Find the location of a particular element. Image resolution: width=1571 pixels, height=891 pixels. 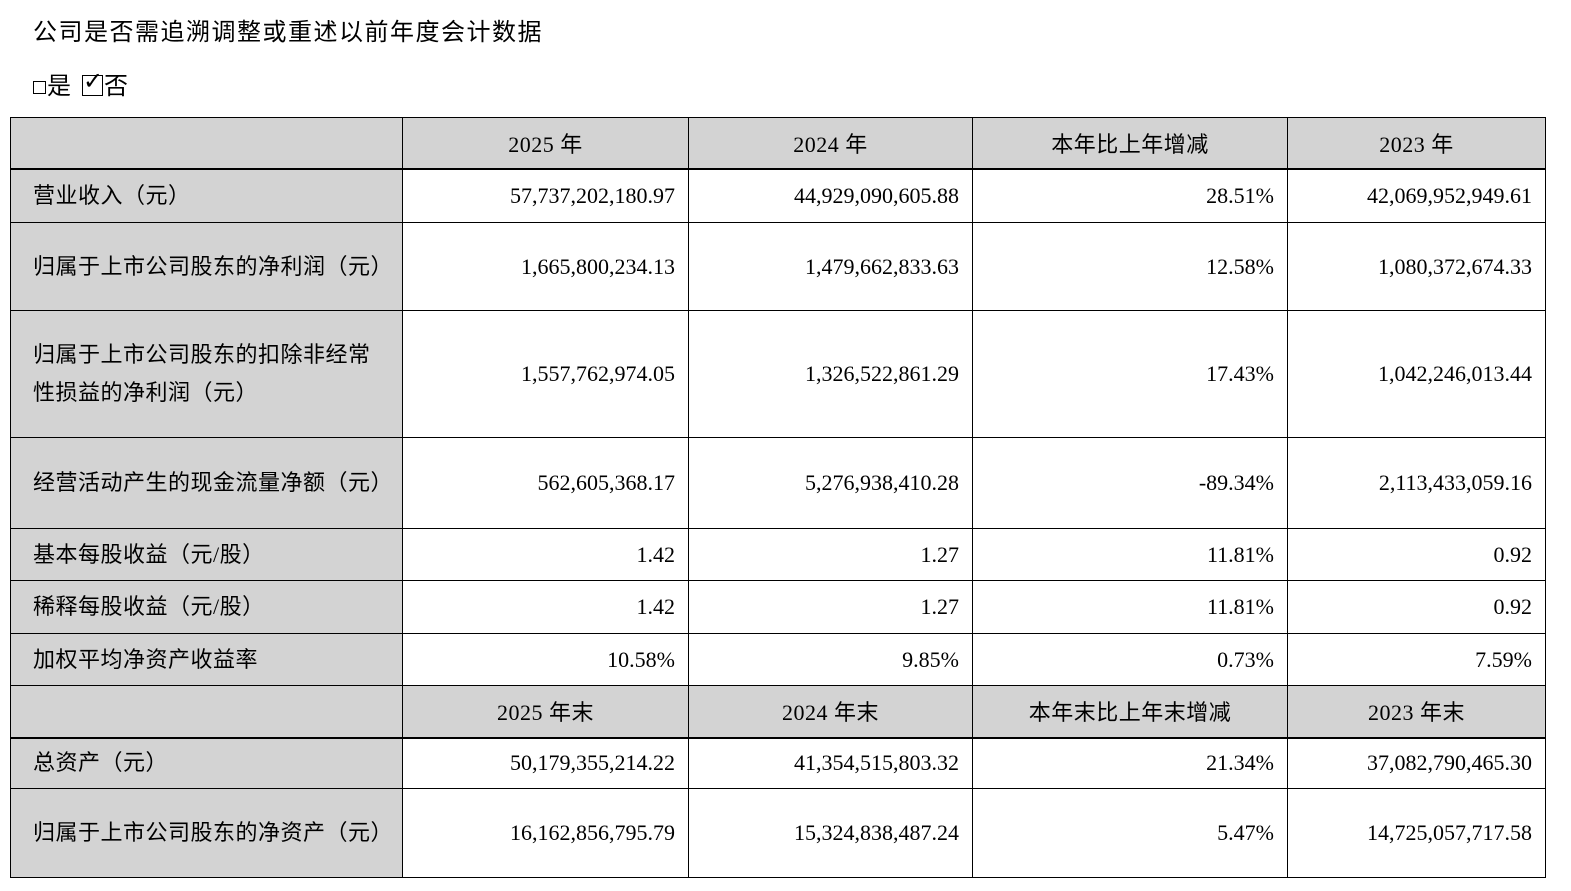

value-2024: 15,324,838,487.24 is located at coordinates (830, 833).